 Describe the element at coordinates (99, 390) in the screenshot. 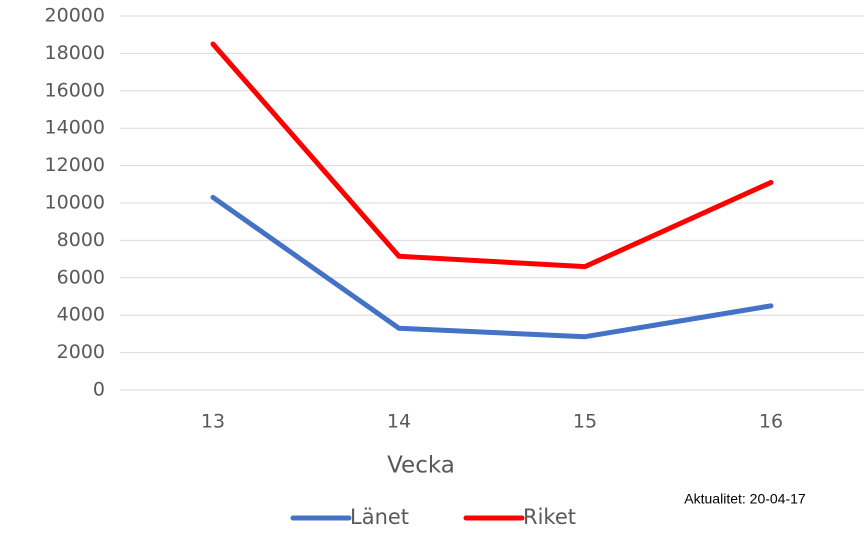

I see `y-tick-label: 0` at that location.